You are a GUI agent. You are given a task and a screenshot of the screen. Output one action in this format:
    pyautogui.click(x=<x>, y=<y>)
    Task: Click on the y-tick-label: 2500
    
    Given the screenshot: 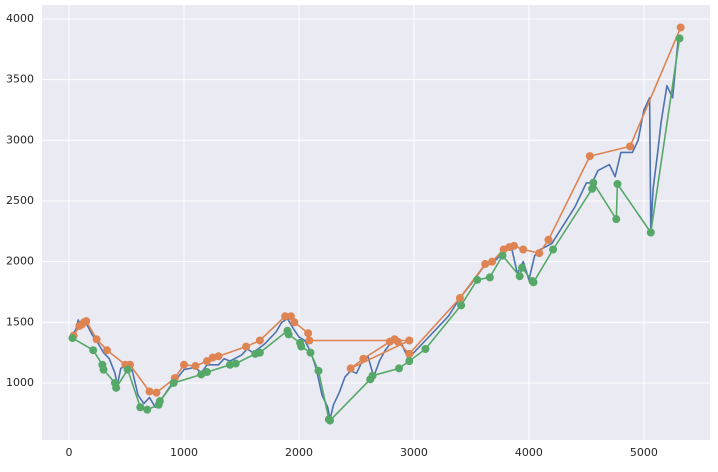 What is the action you would take?
    pyautogui.click(x=20, y=200)
    